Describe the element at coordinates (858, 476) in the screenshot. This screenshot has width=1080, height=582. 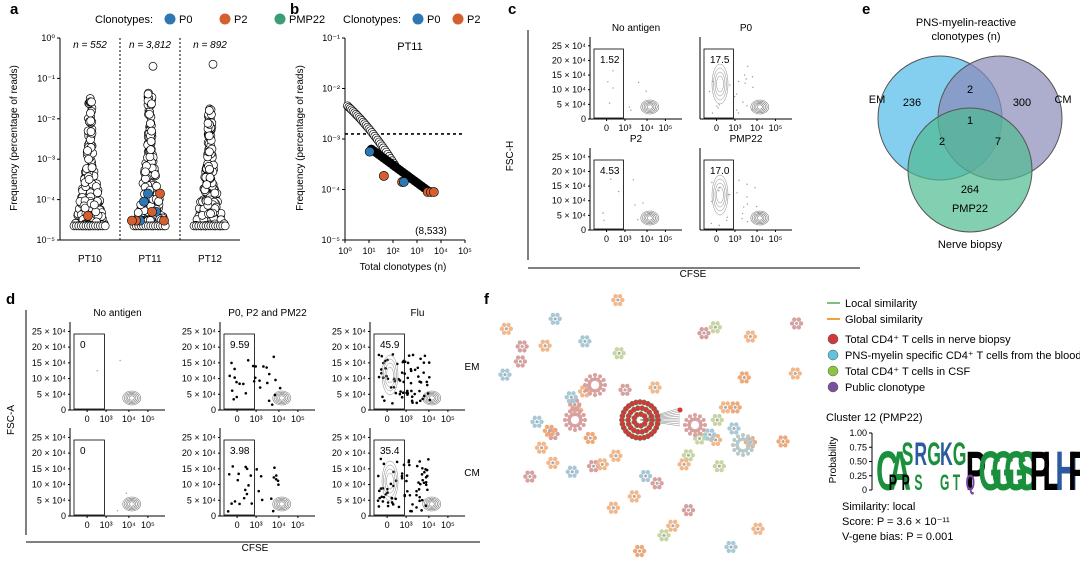
I see `y-tick-label: 0.25` at that location.